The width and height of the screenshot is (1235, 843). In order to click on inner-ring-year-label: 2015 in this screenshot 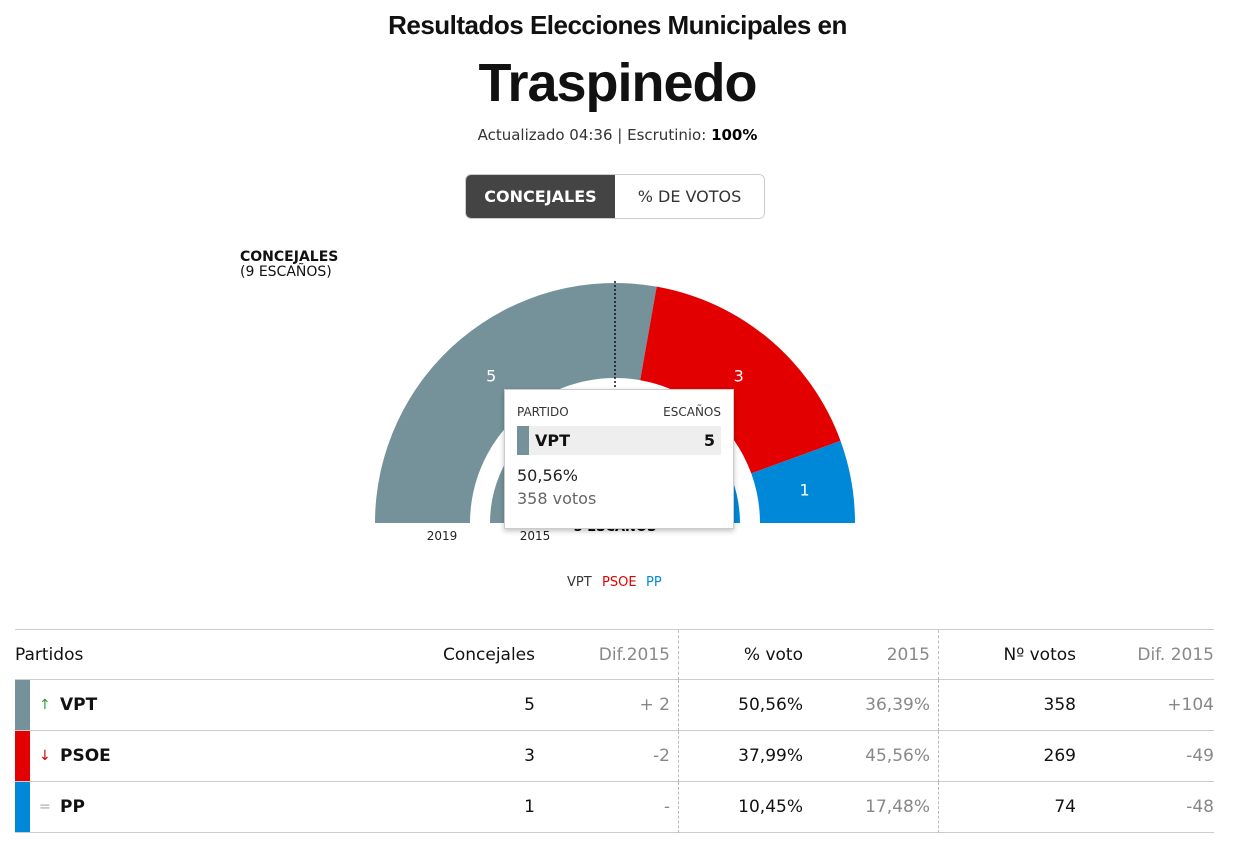, I will do `click(535, 536)`.